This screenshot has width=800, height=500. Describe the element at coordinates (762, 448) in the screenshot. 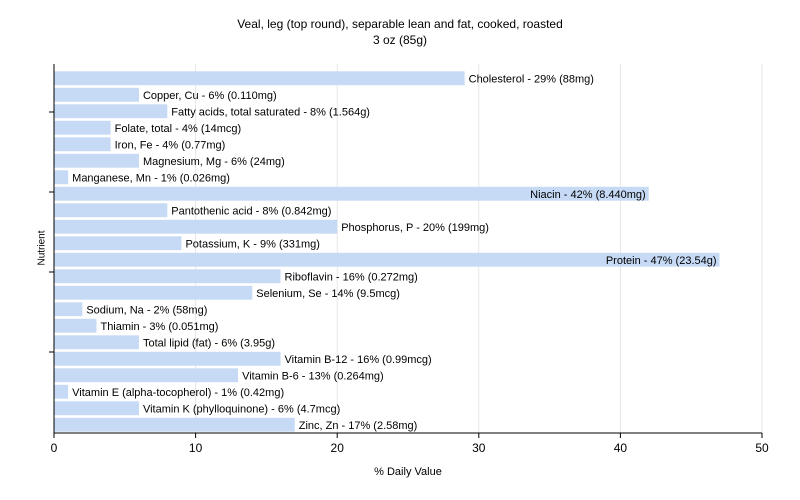

I see `x-tick-label: 50` at that location.